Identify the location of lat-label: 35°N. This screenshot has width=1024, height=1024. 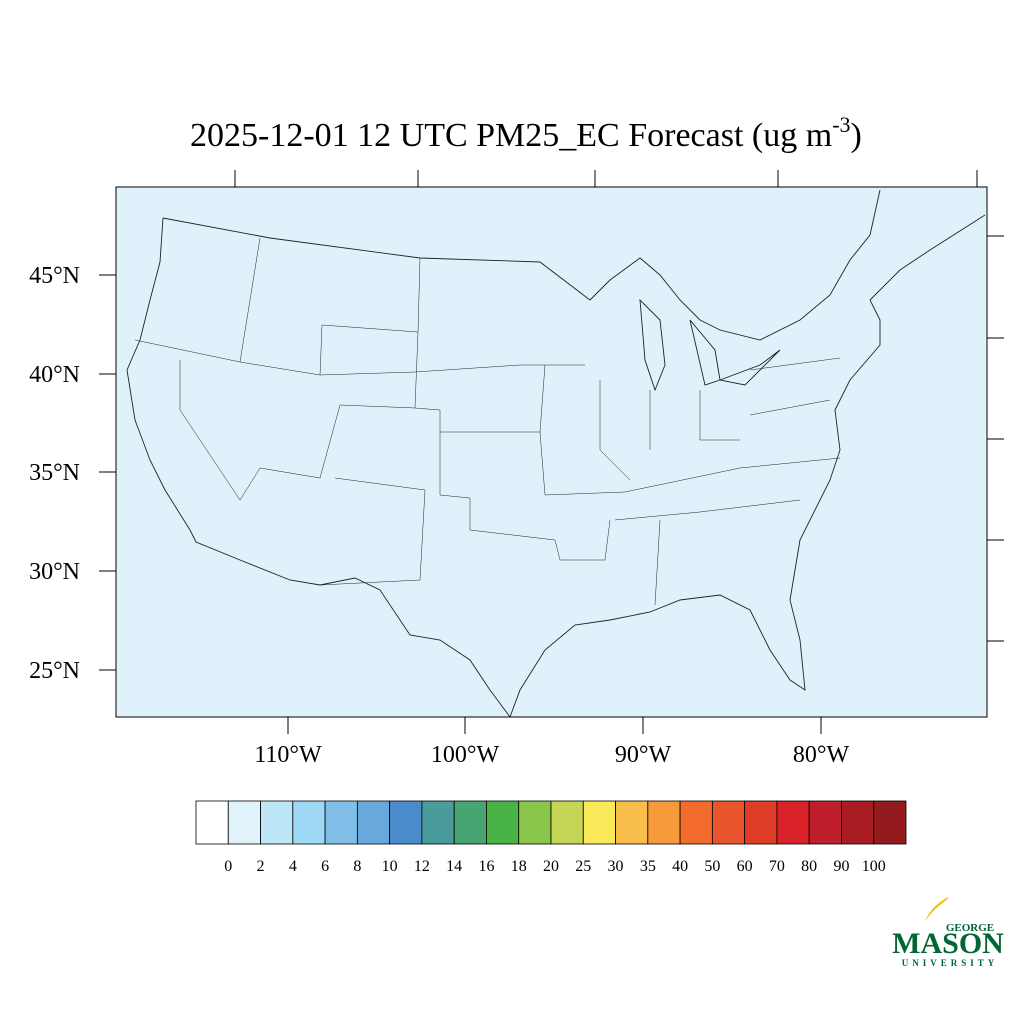
(54, 473).